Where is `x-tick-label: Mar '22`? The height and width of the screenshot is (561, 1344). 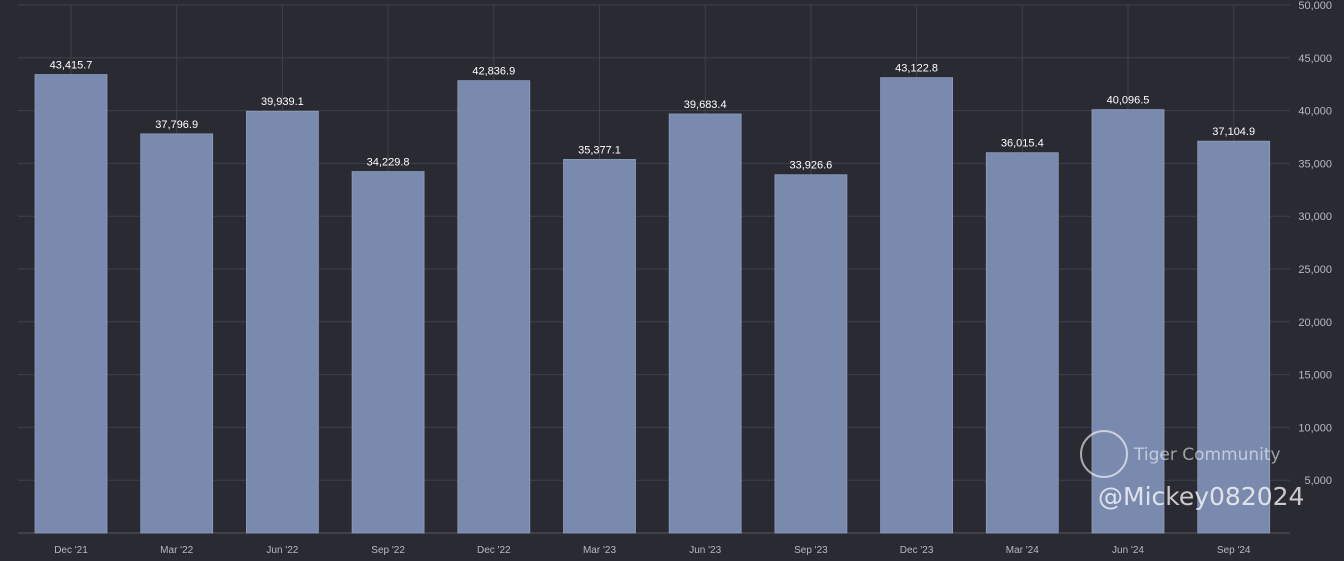 x-tick-label: Mar '22 is located at coordinates (176, 550).